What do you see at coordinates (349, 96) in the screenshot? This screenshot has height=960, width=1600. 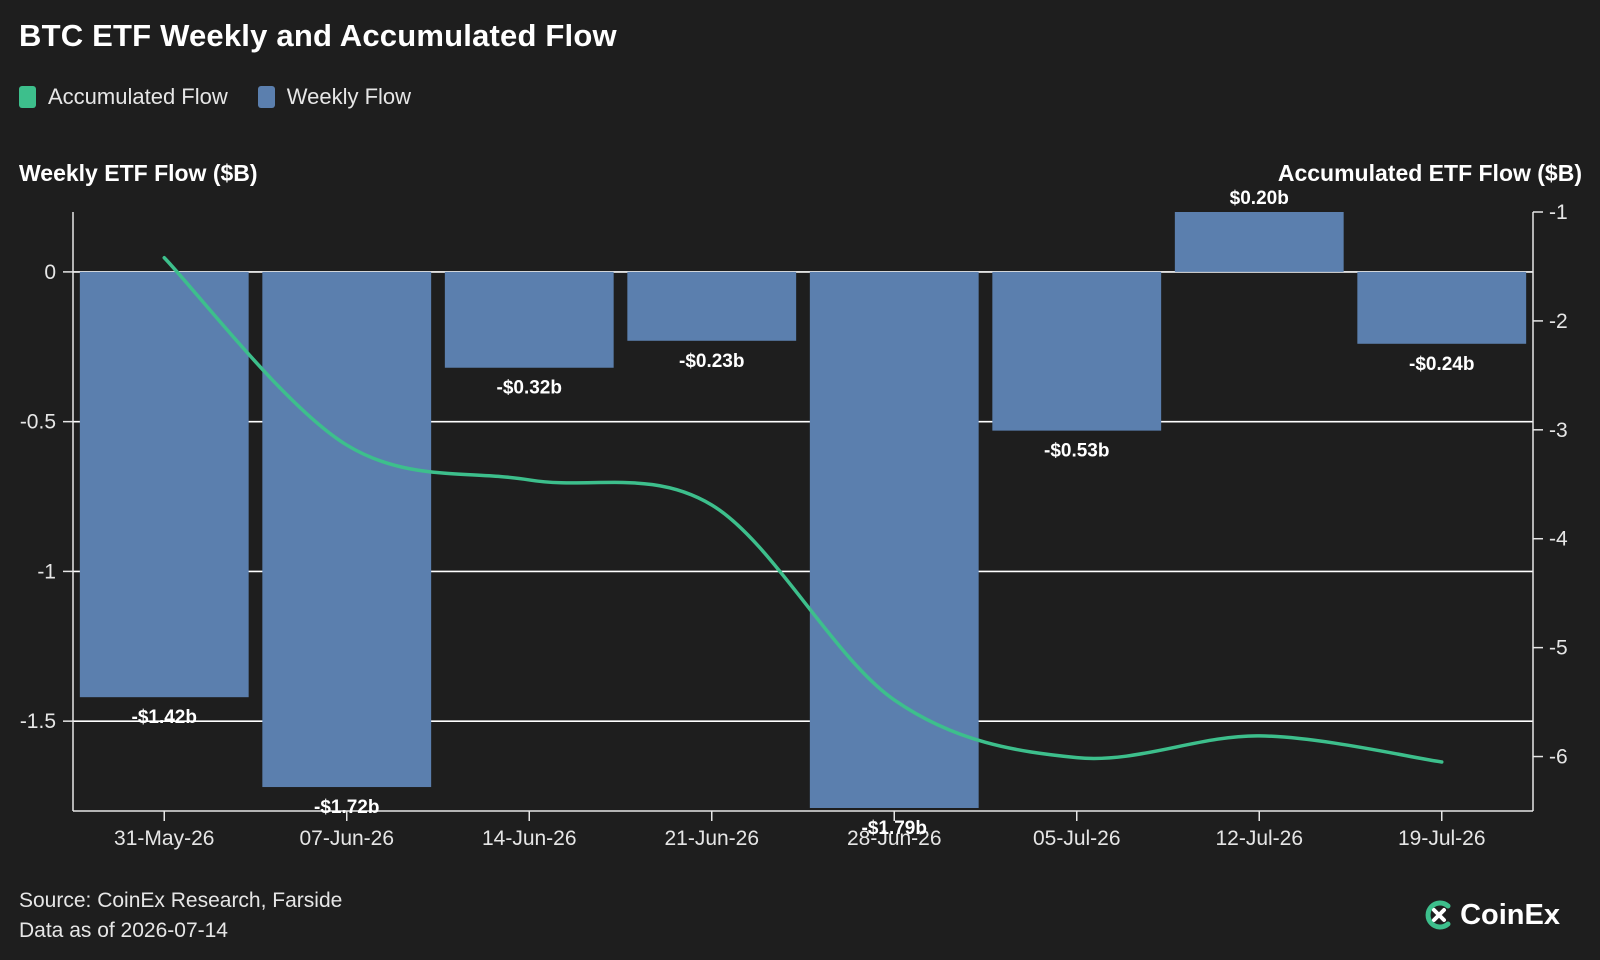 I see `legend-label-weekly: Weekly Flow` at bounding box center [349, 96].